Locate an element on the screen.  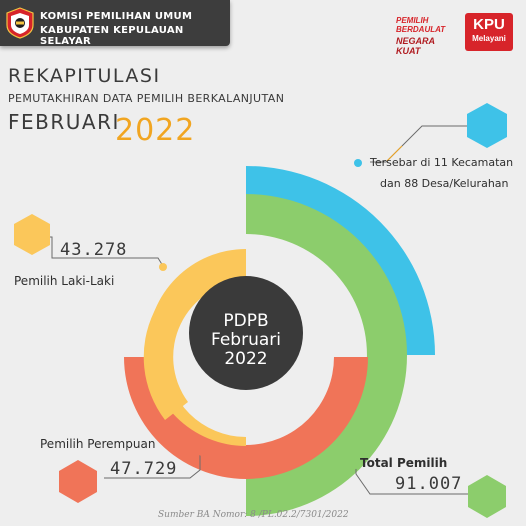
perempuan-value: 47.729 is located at coordinates (144, 469).